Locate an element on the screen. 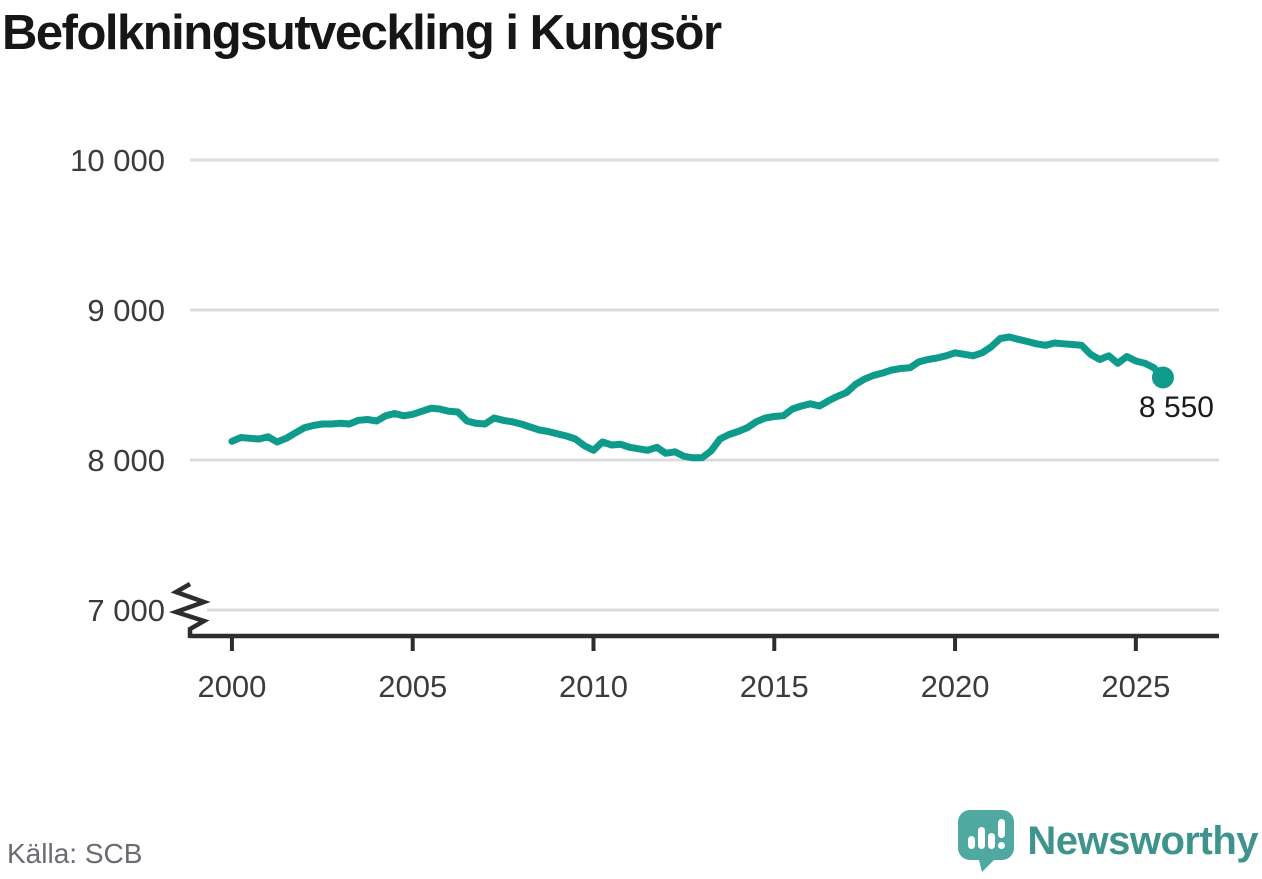  logo-bubble is located at coordinates (986, 841).